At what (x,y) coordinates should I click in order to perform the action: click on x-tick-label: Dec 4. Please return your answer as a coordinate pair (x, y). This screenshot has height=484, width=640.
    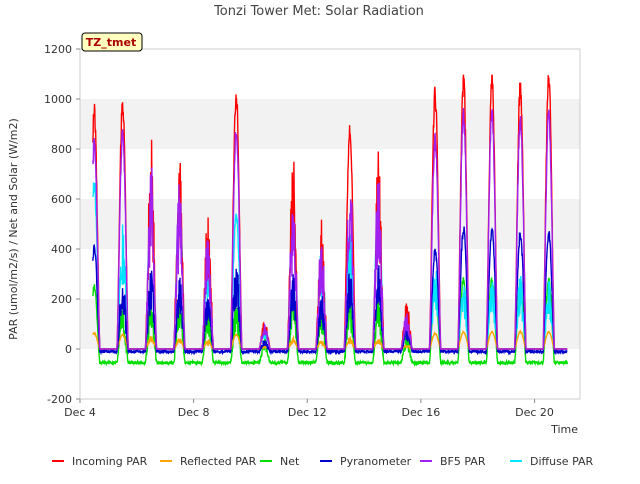
    Looking at the image, I should click on (80, 412).